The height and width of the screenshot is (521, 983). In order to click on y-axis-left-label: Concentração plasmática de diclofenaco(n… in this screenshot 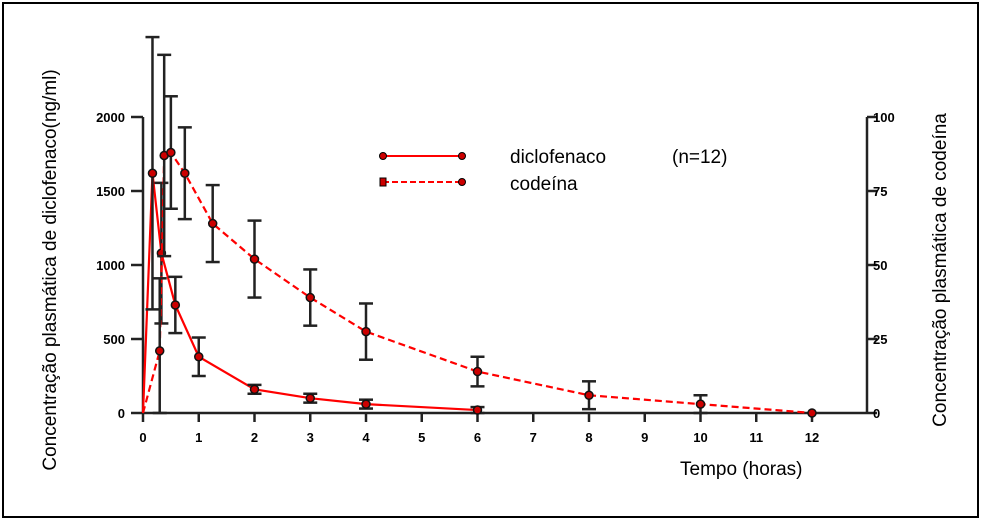, I will do `click(50, 269)`.